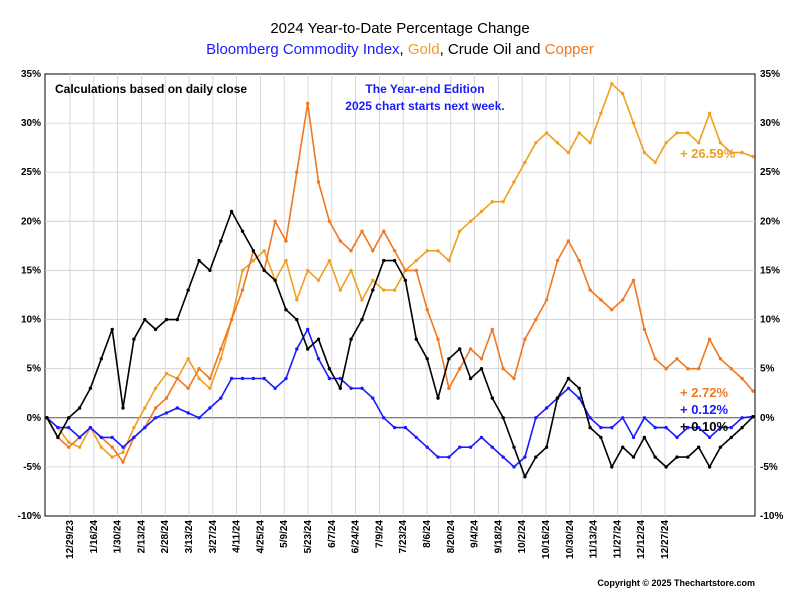 The width and height of the screenshot is (800, 600). I want to click on x-tick-label: 12/27/24, so click(665, 539).